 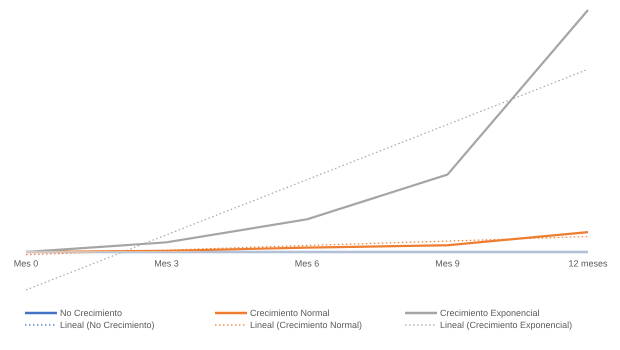 I want to click on legend-label: Crecimiento Normal, so click(x=290, y=313).